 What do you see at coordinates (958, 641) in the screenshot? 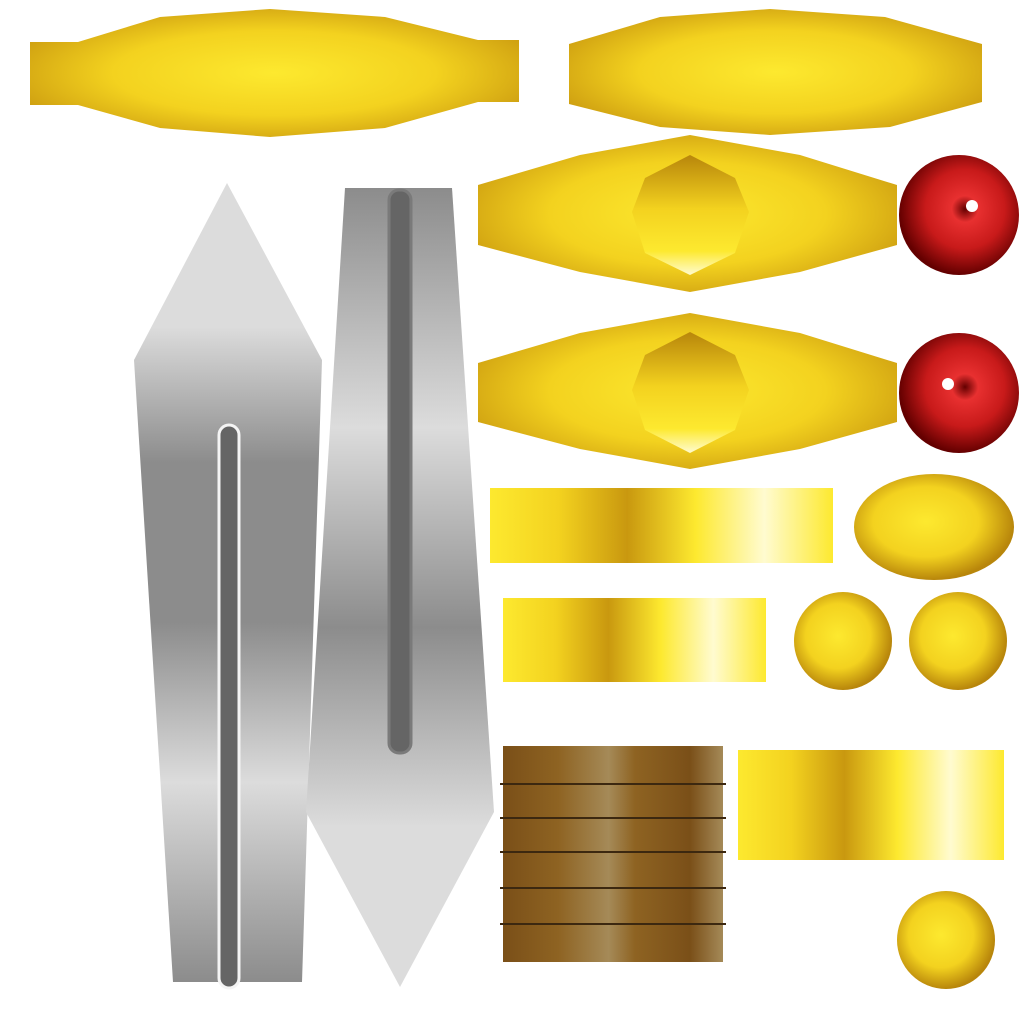
I see `gold-sphere-right` at bounding box center [958, 641].